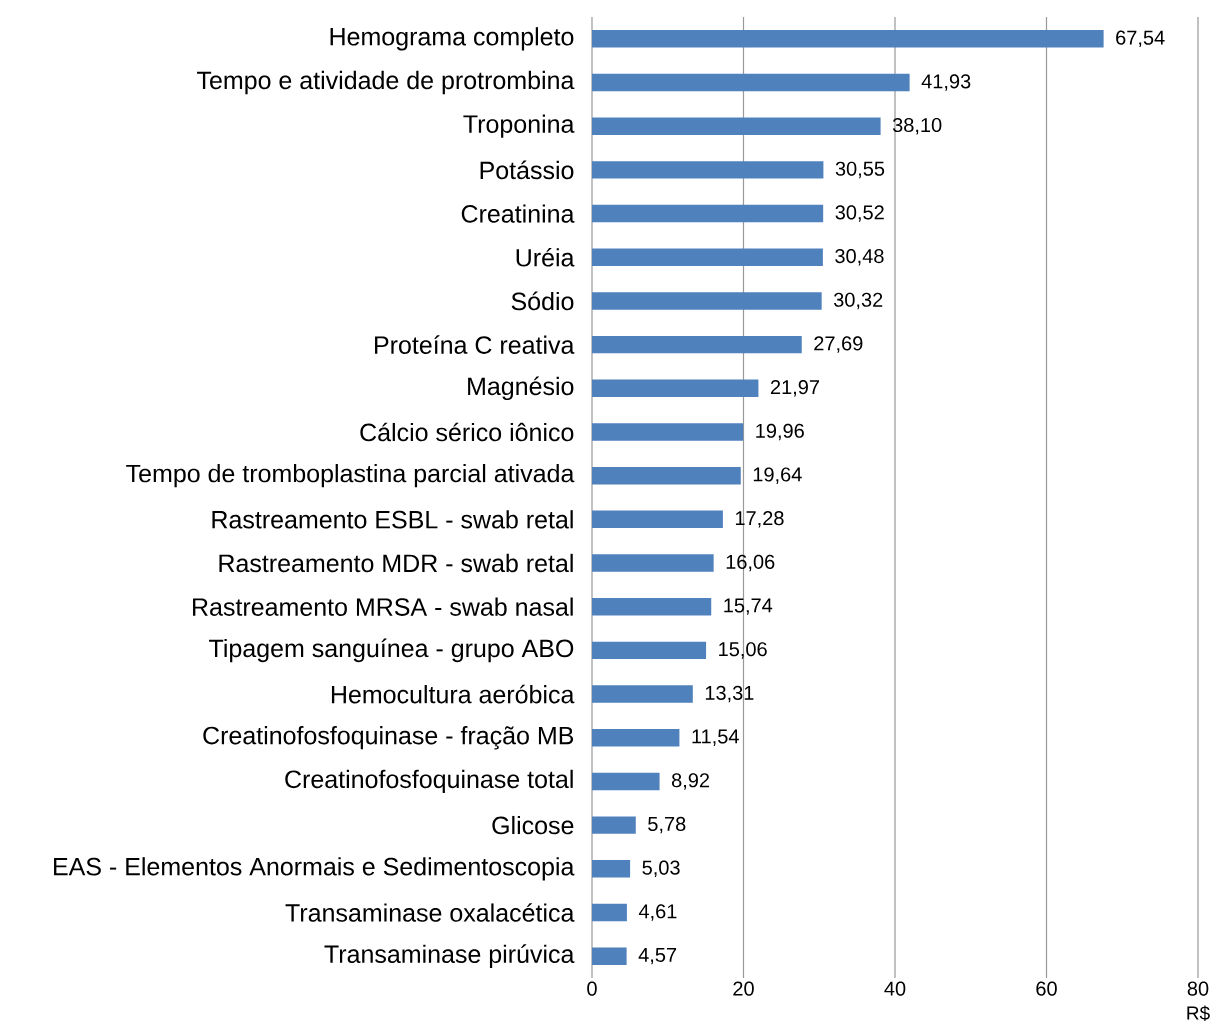 The width and height of the screenshot is (1219, 1035). What do you see at coordinates (391, 650) in the screenshot?
I see `y-tick-label: Tipagem sanguínea - grupo ABO` at bounding box center [391, 650].